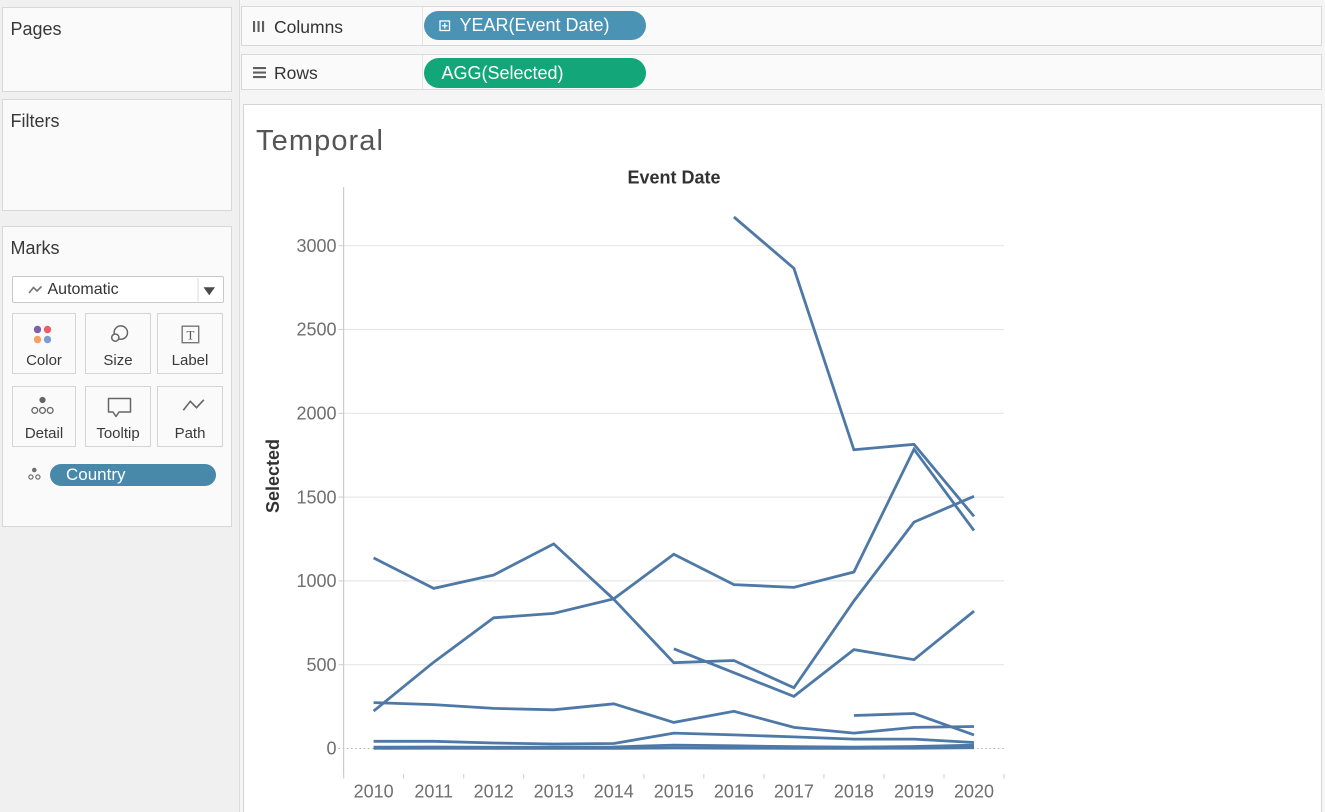  What do you see at coordinates (433, 792) in the screenshot?
I see `svg-text: 2011` at bounding box center [433, 792].